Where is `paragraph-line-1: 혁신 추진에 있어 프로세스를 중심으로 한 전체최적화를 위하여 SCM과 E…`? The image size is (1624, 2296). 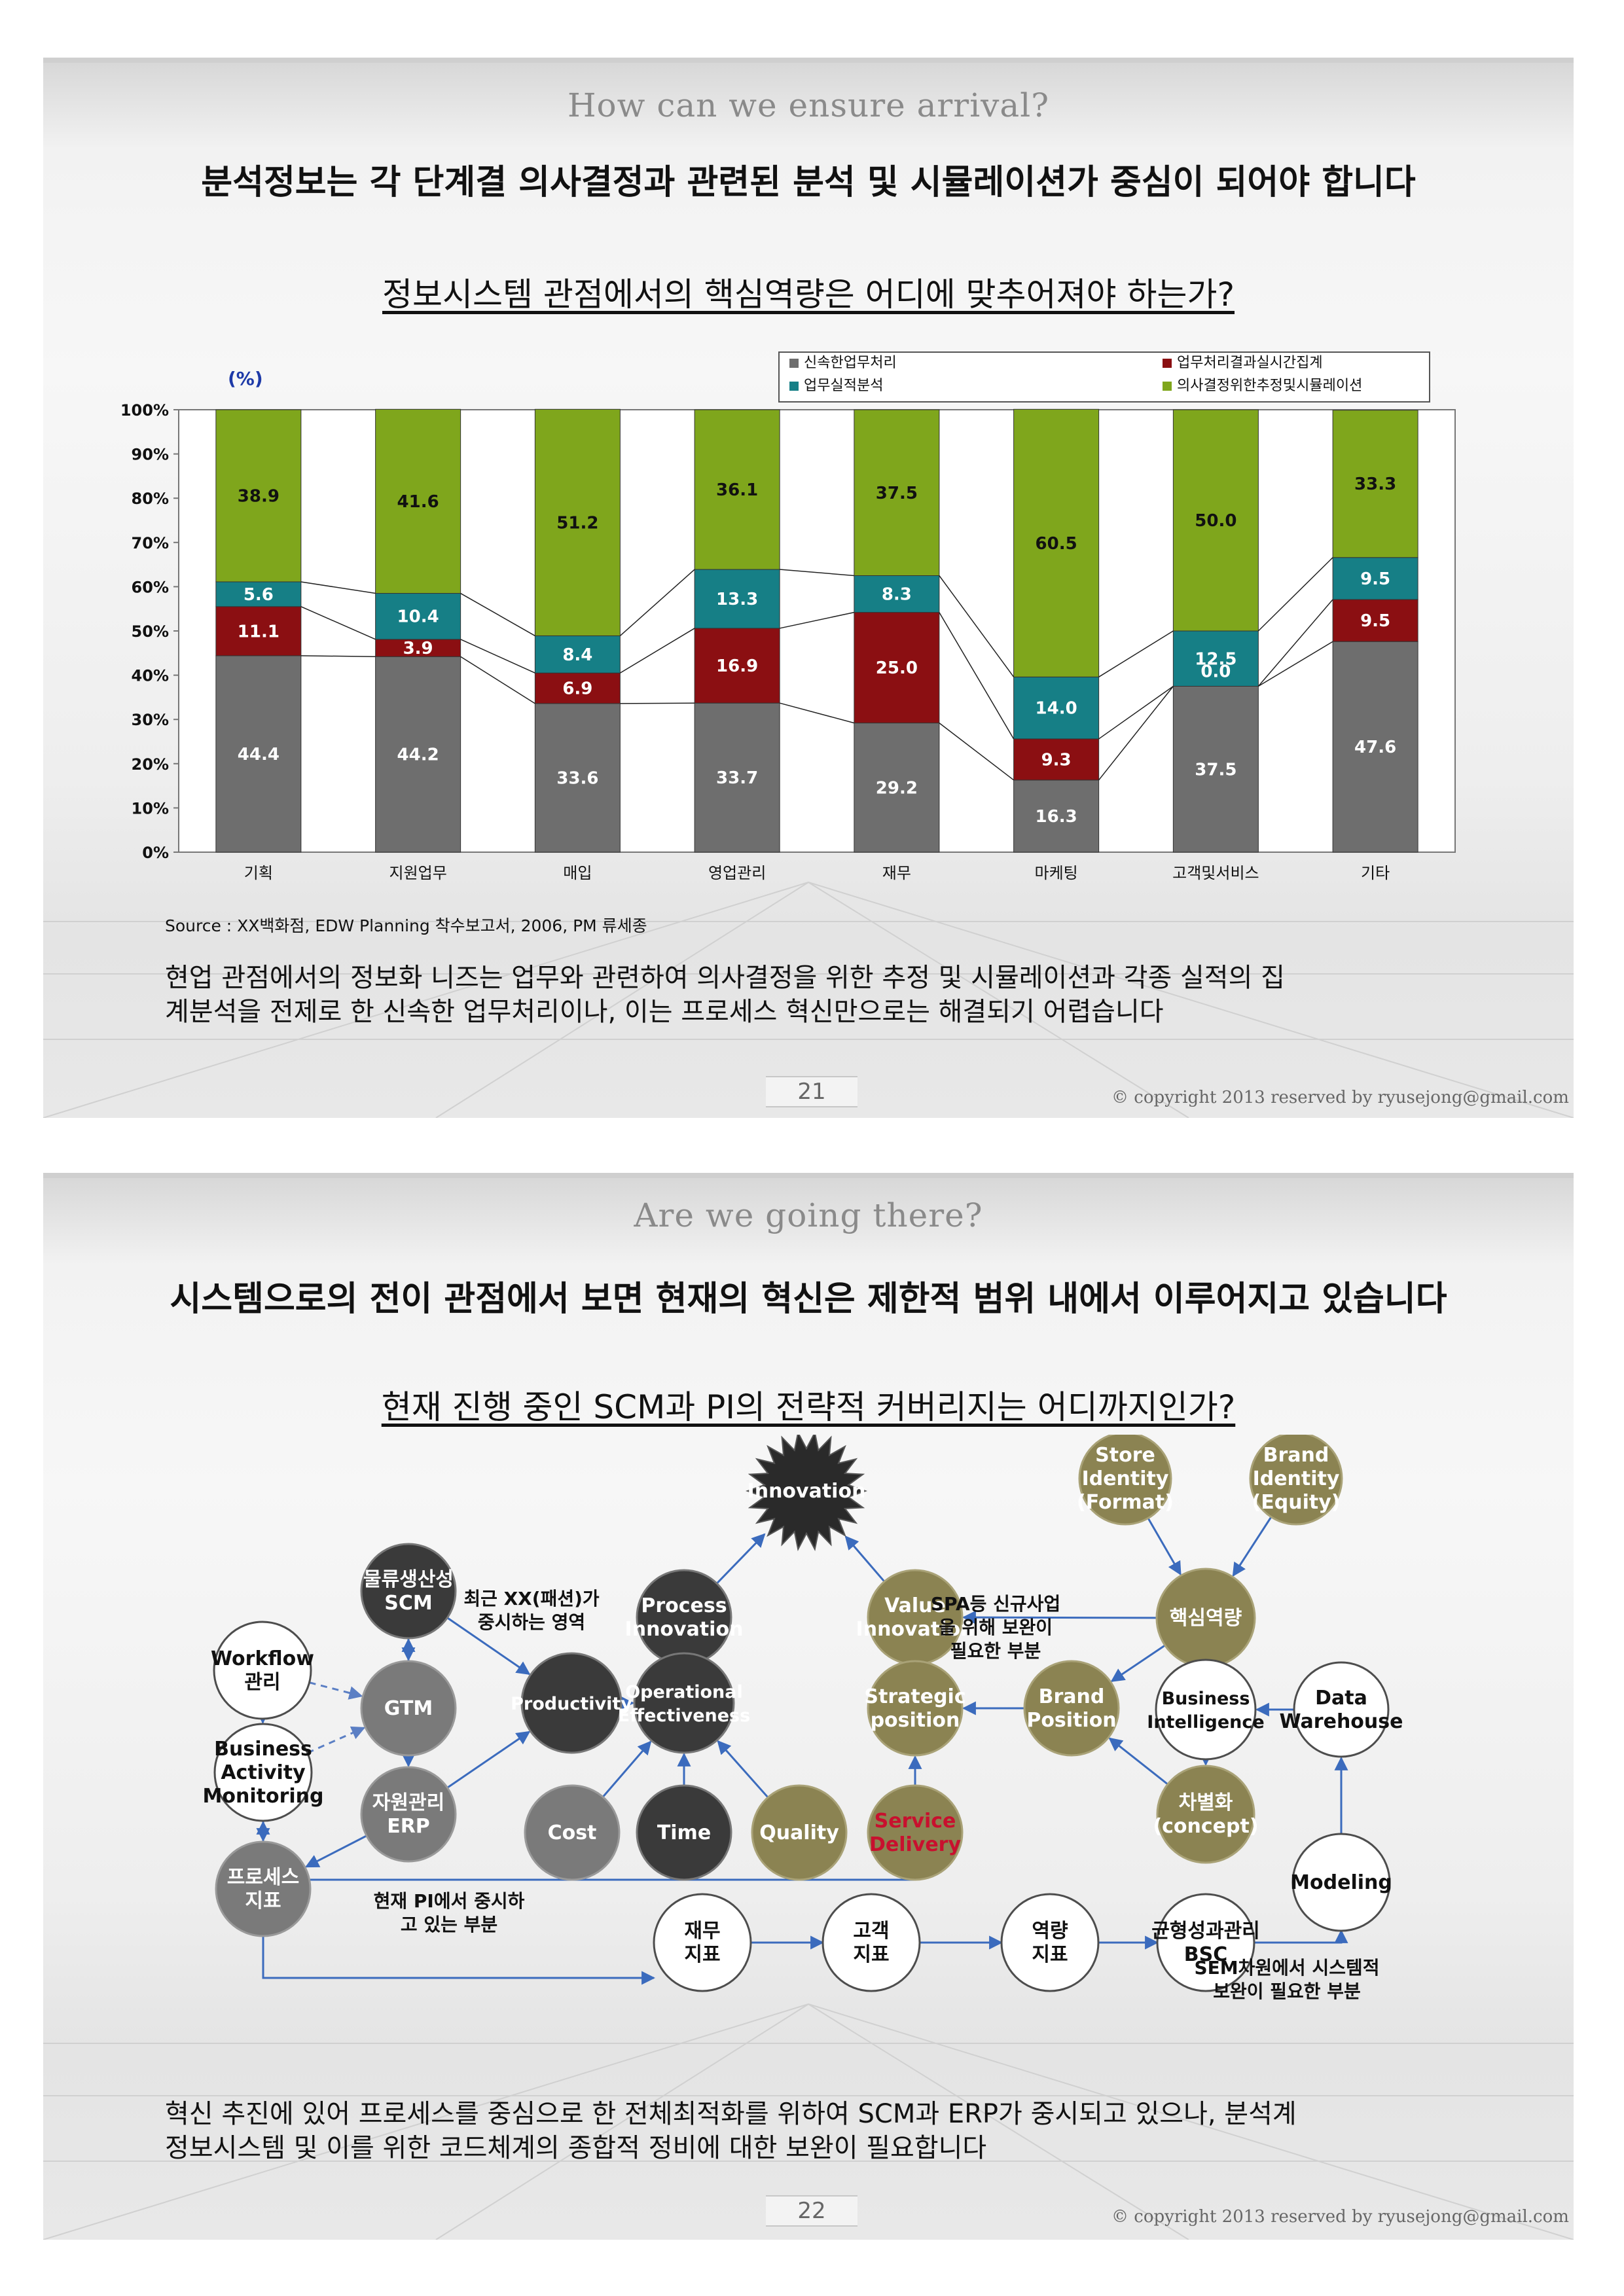
paragraph-line-1: 혁신 추진에 있어 프로세스를 중심으로 한 전체최적화를 위하여 SCM과 E… is located at coordinates (731, 2114).